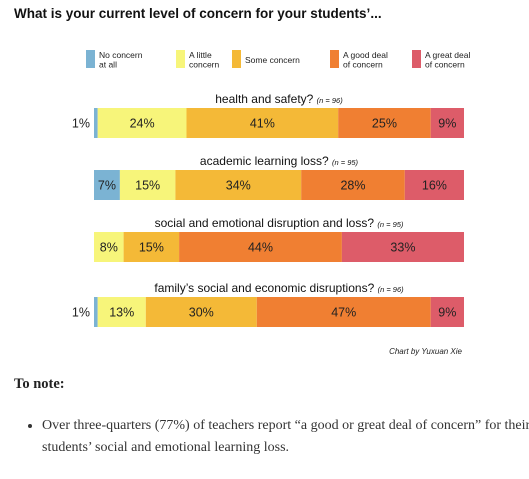 The width and height of the screenshot is (529, 479). Describe the element at coordinates (201, 313) in the screenshot. I see `data-label: 30%` at that location.